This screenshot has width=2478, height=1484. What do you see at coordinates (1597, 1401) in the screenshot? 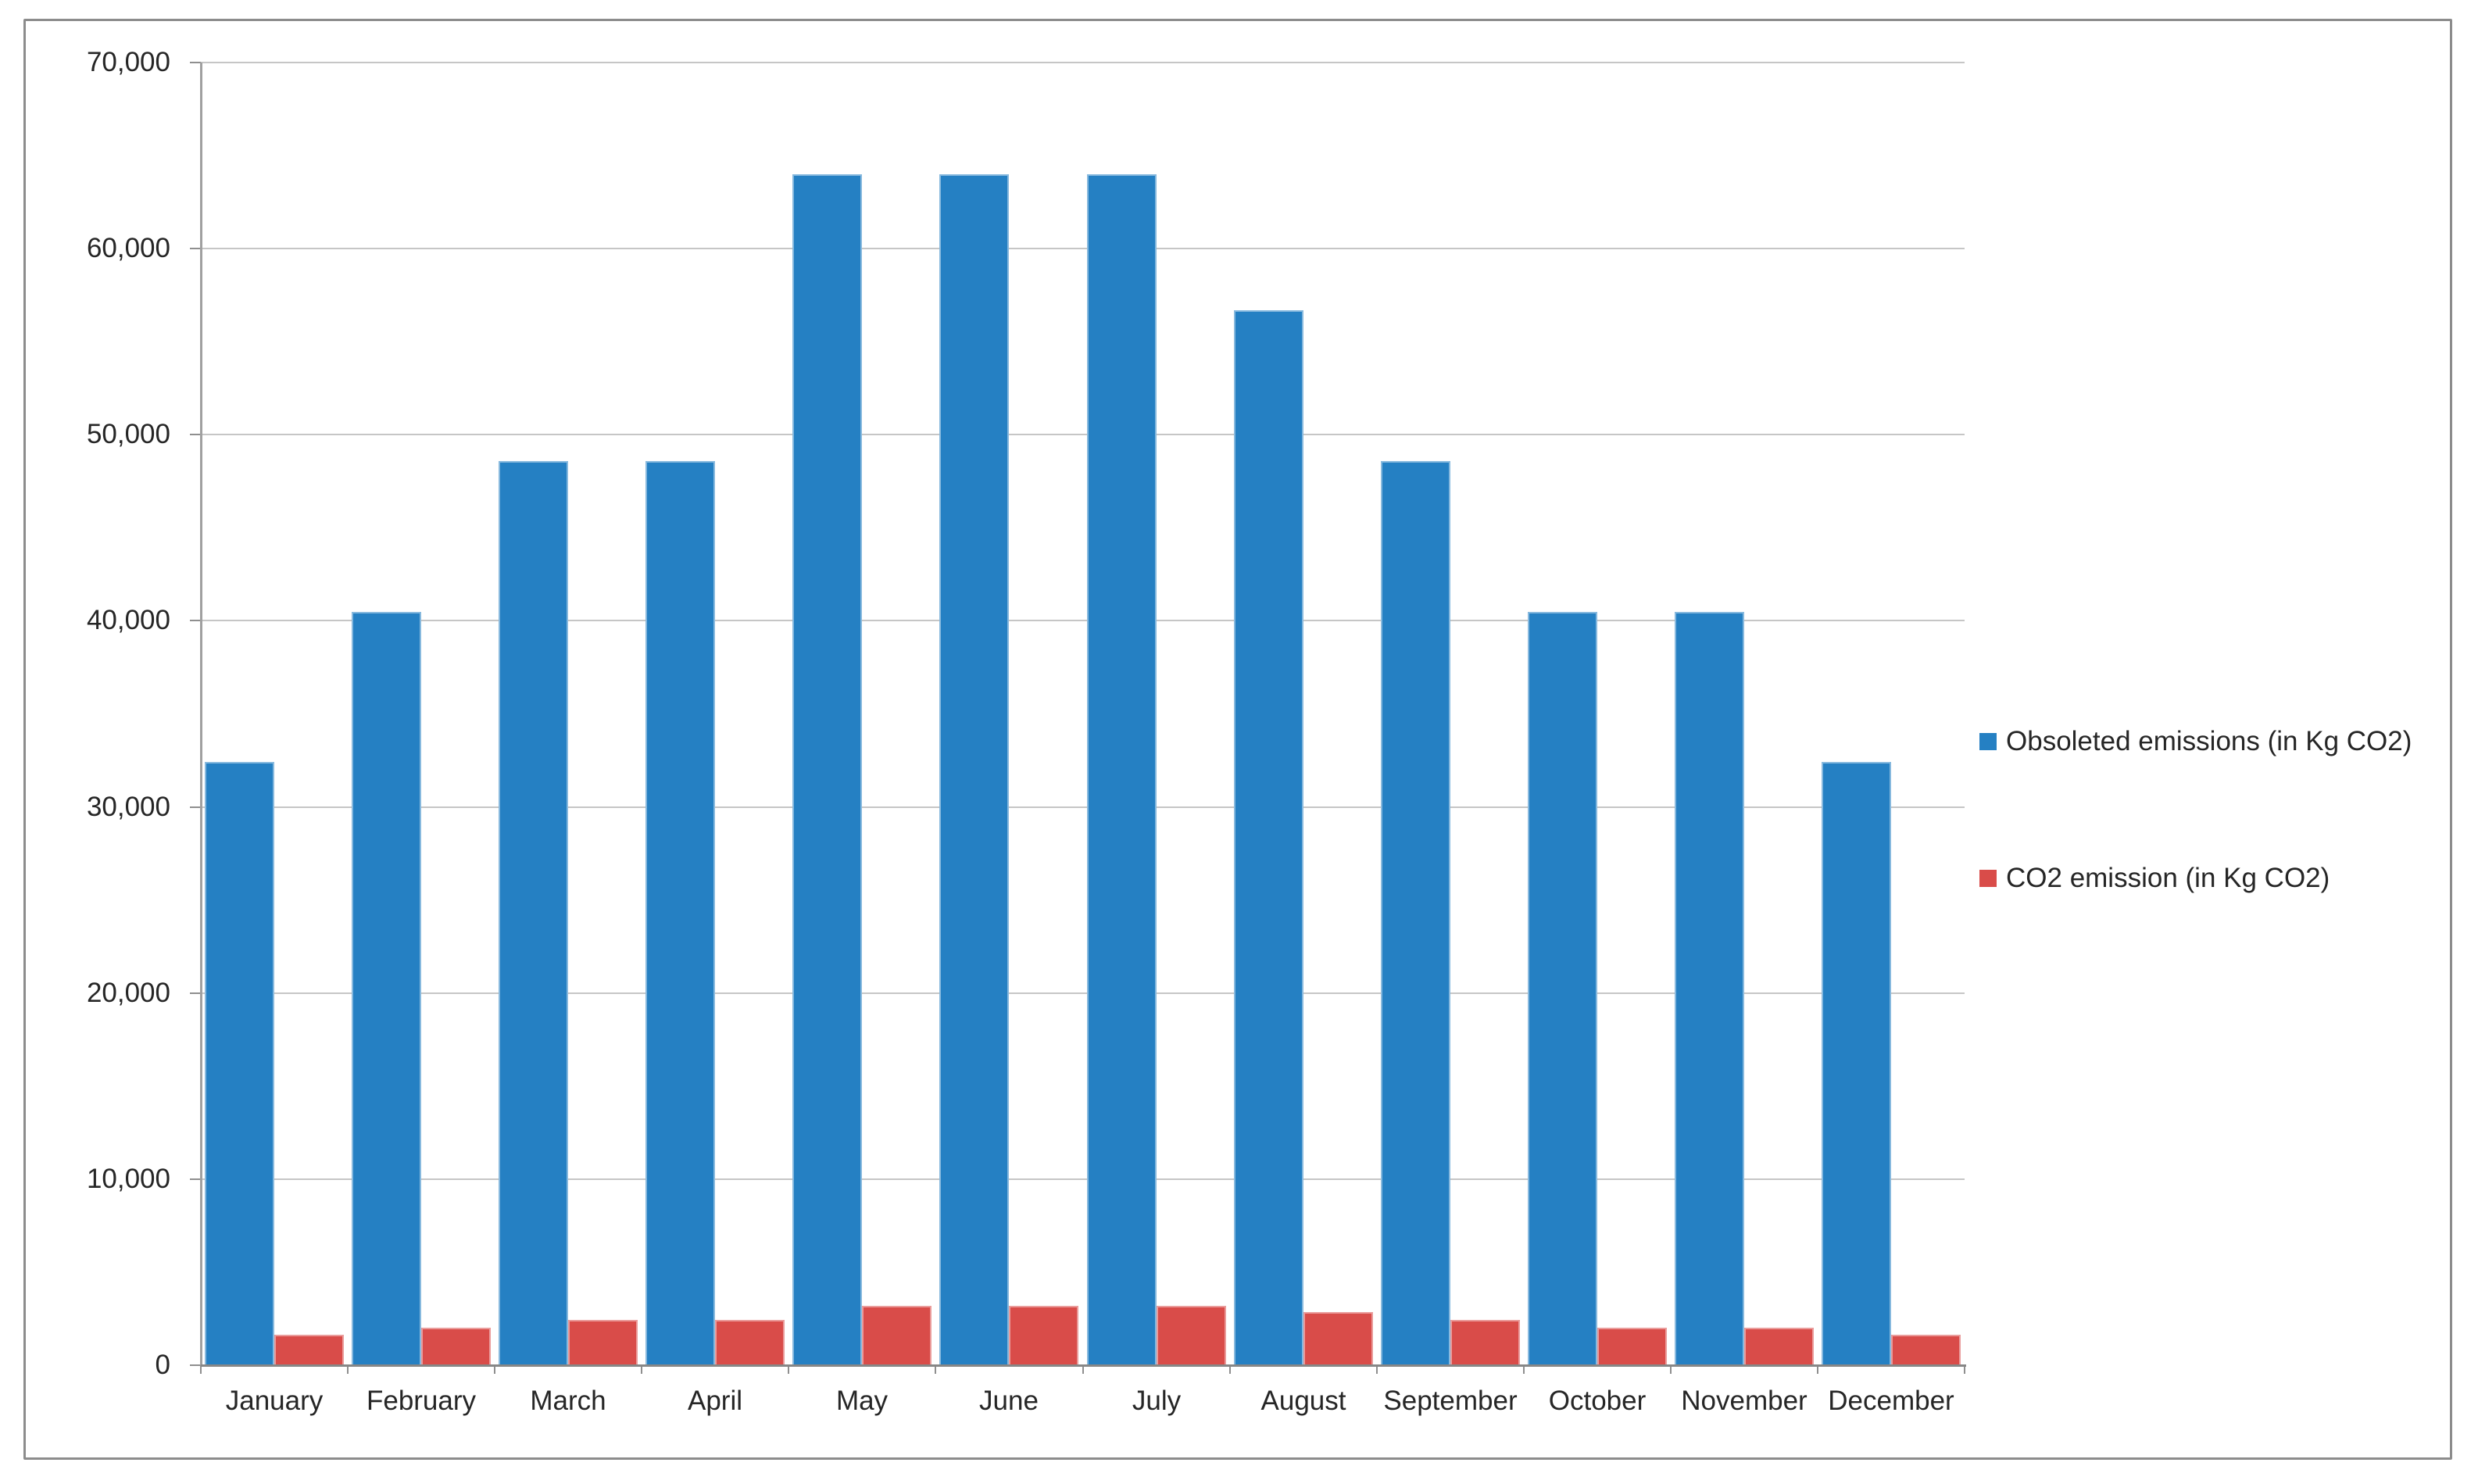
I see `x-axis-label-october: October` at bounding box center [1597, 1401].